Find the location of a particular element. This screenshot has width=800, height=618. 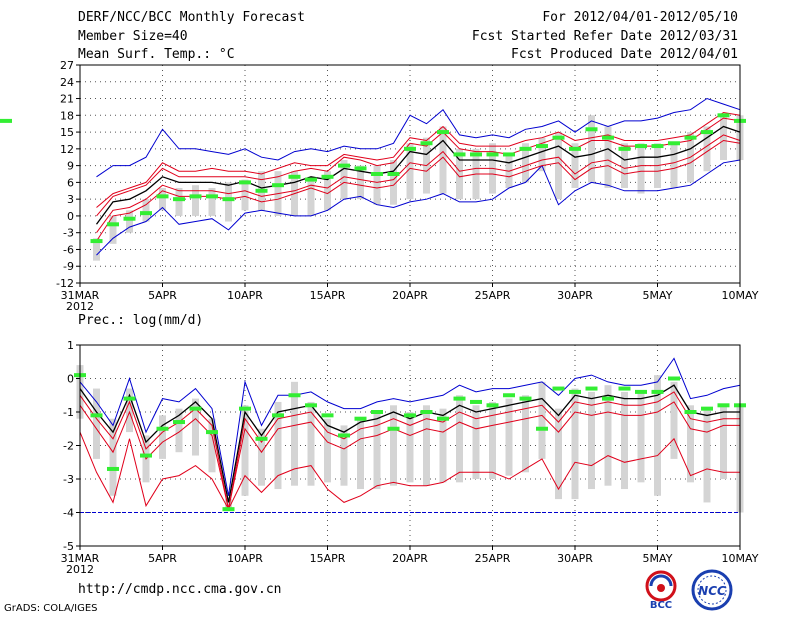

temp-lower1-line is located at coordinates (418, 183).